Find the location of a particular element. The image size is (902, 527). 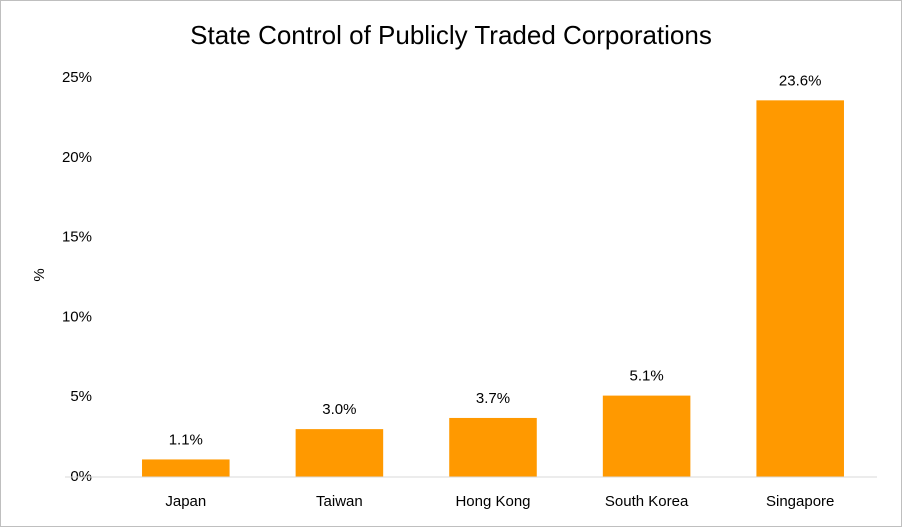

y-axis-title: % is located at coordinates (39, 274).